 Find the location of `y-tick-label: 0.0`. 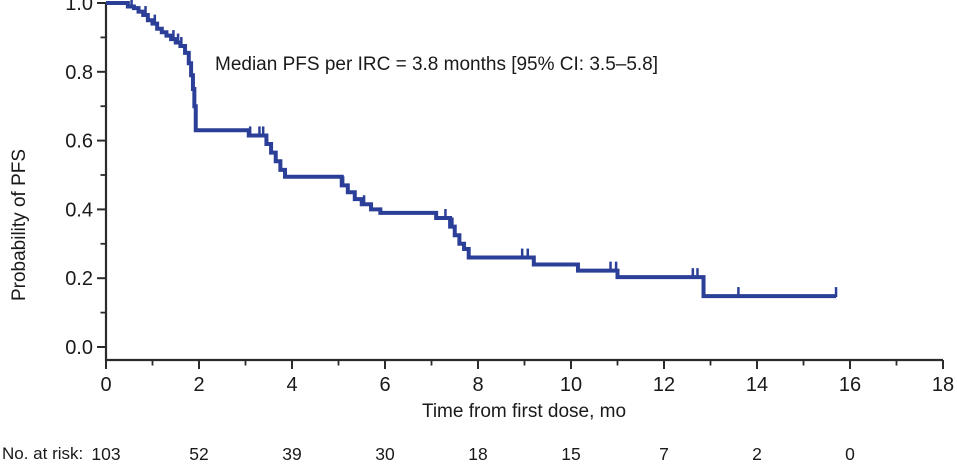

y-tick-label: 0.0 is located at coordinates (79, 348).